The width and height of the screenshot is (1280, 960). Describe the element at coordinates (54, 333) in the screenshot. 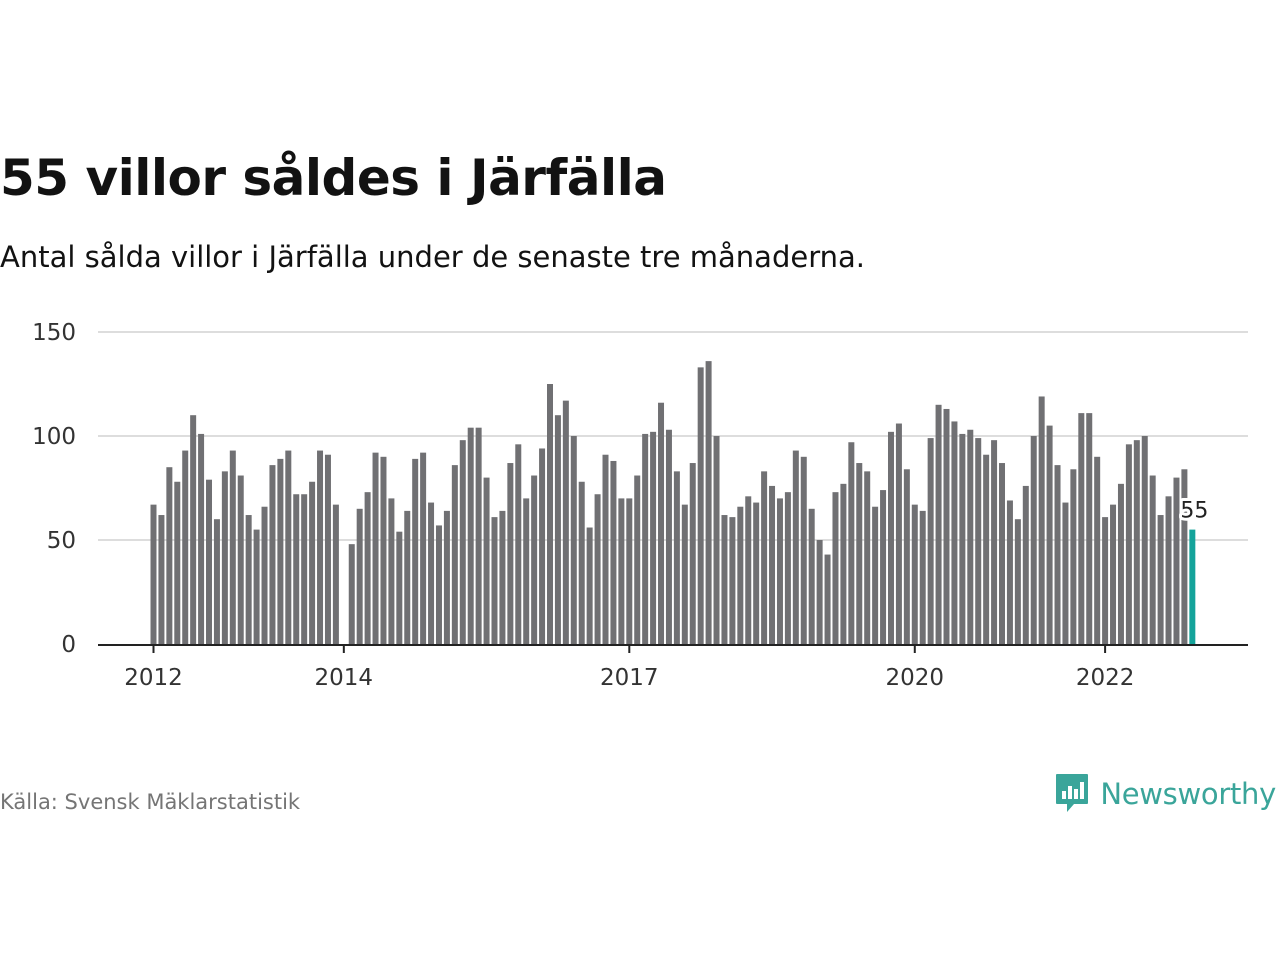

I see `y-tick-label: 150` at that location.